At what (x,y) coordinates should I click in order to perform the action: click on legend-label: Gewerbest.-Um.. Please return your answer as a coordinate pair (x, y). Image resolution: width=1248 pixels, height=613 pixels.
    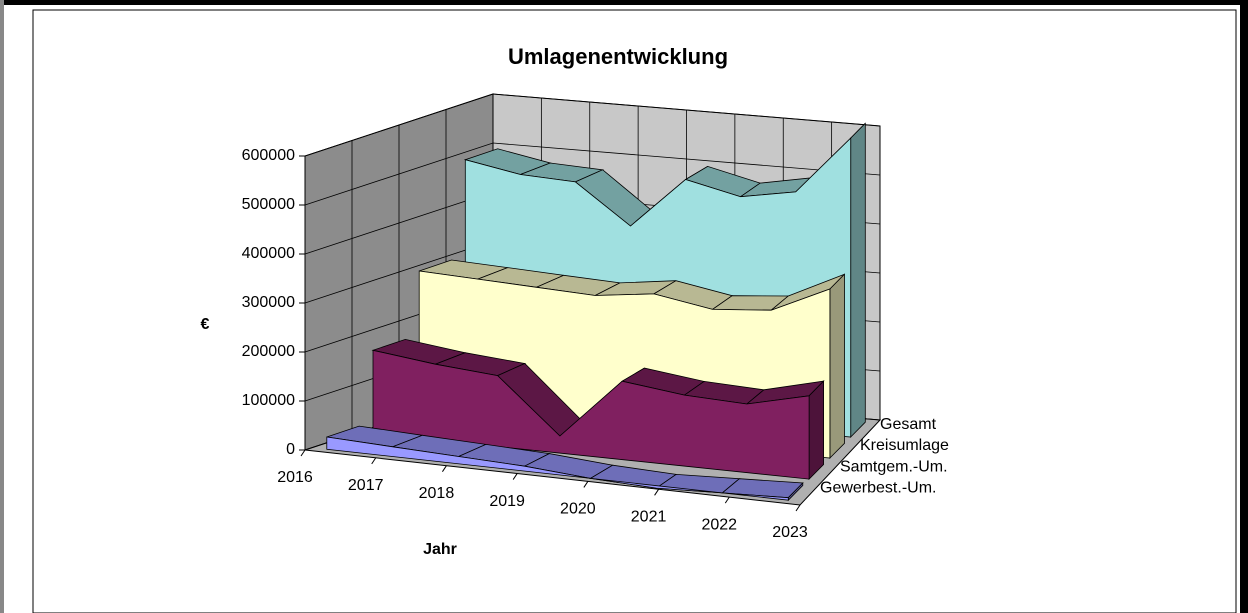
    Looking at the image, I should click on (878, 488).